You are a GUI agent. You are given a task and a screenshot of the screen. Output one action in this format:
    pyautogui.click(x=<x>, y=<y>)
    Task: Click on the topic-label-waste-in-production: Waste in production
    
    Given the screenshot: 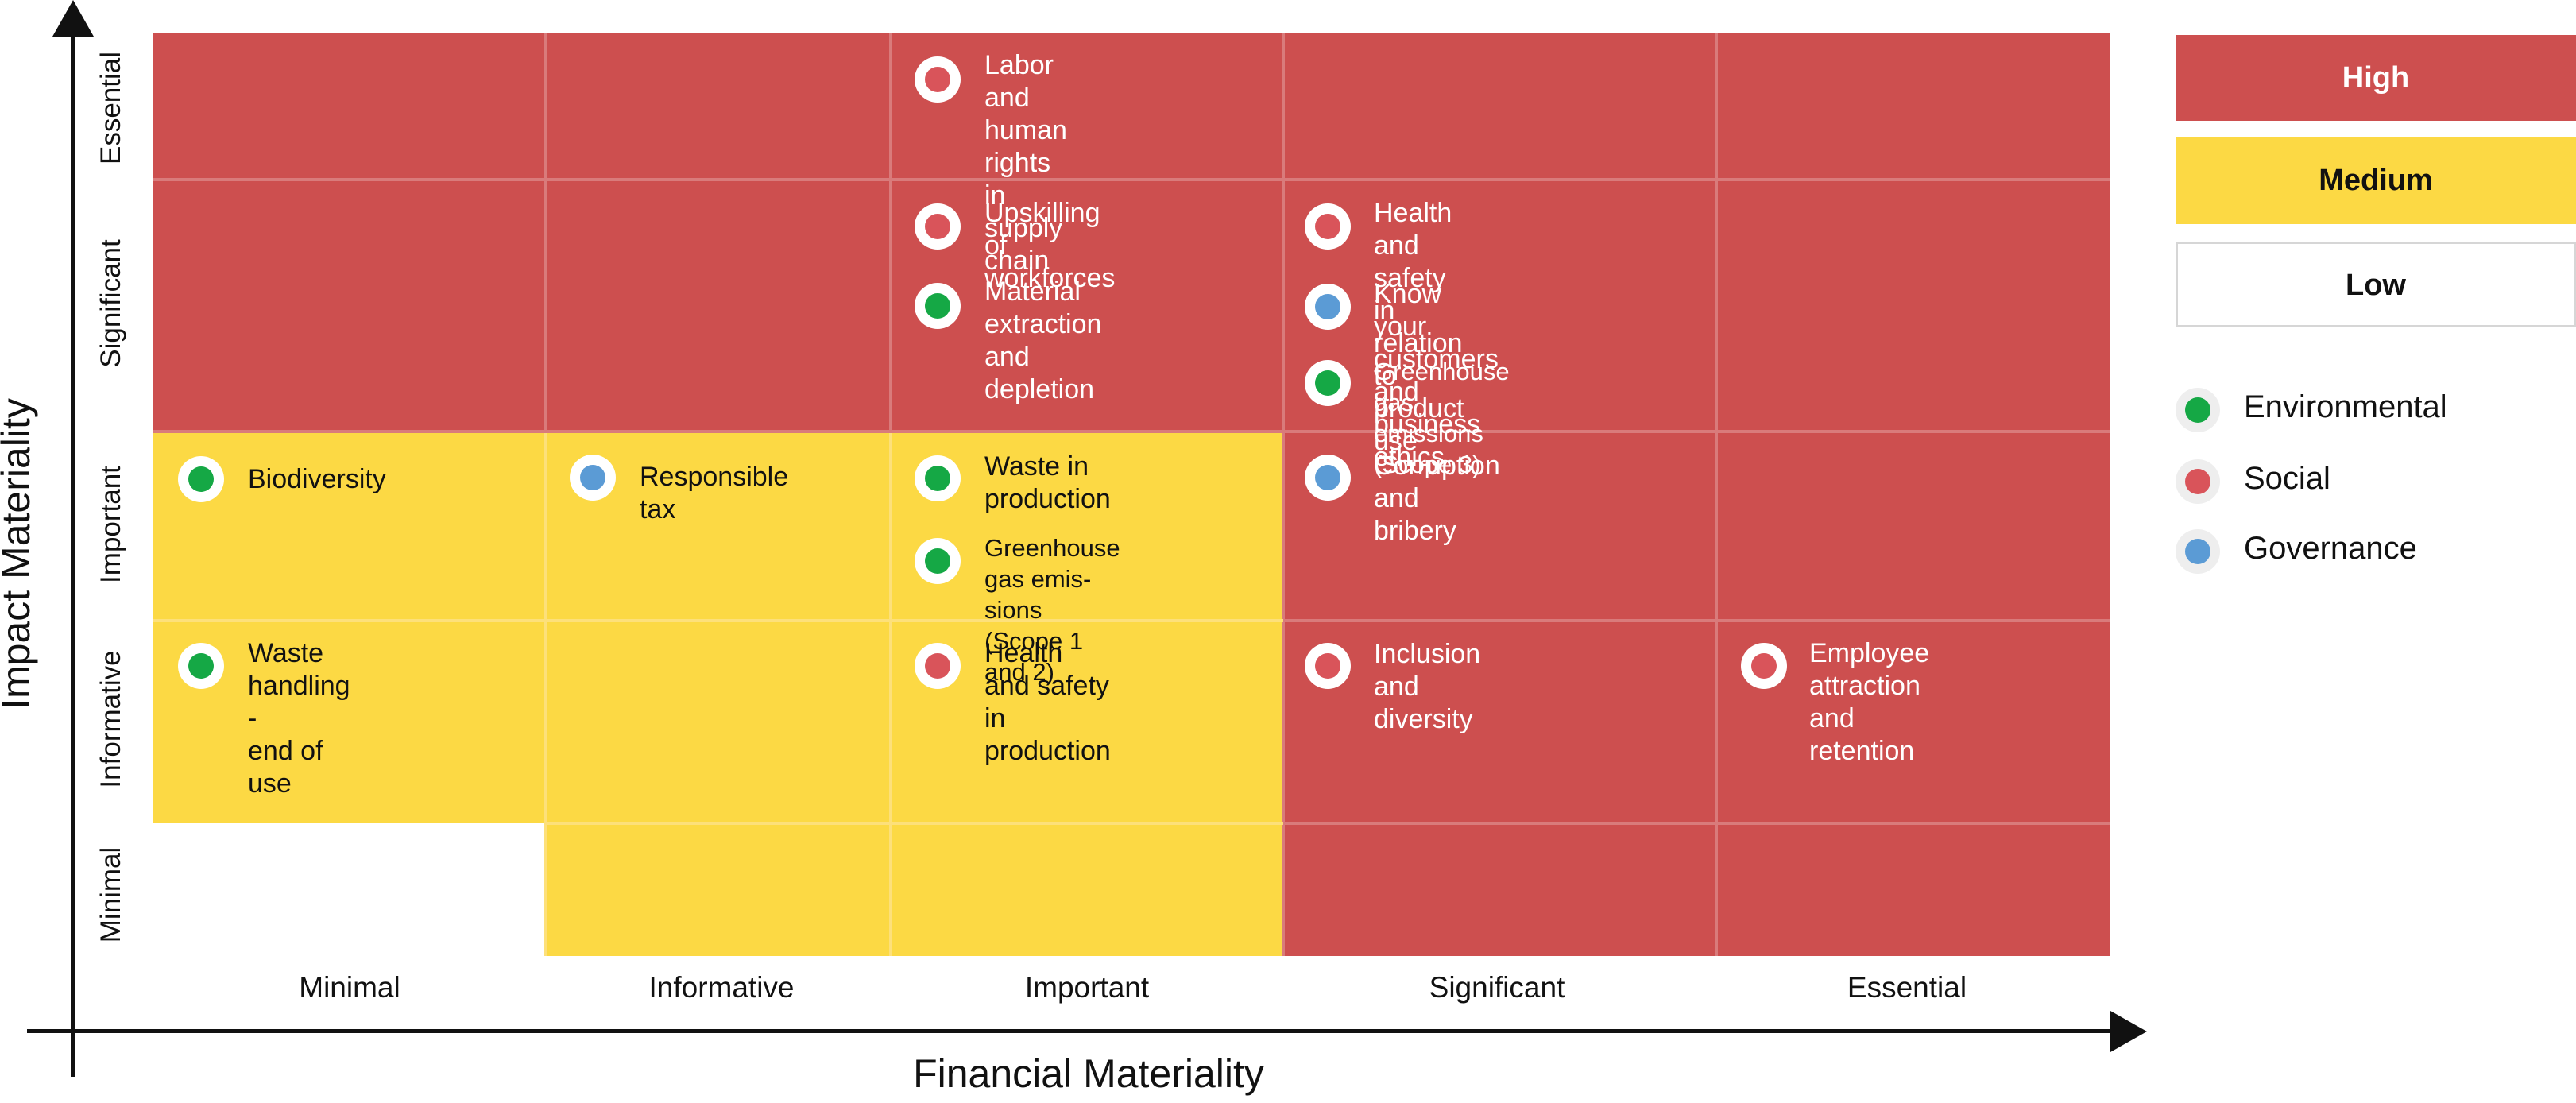 What is the action you would take?
    pyautogui.click(x=1047, y=483)
    